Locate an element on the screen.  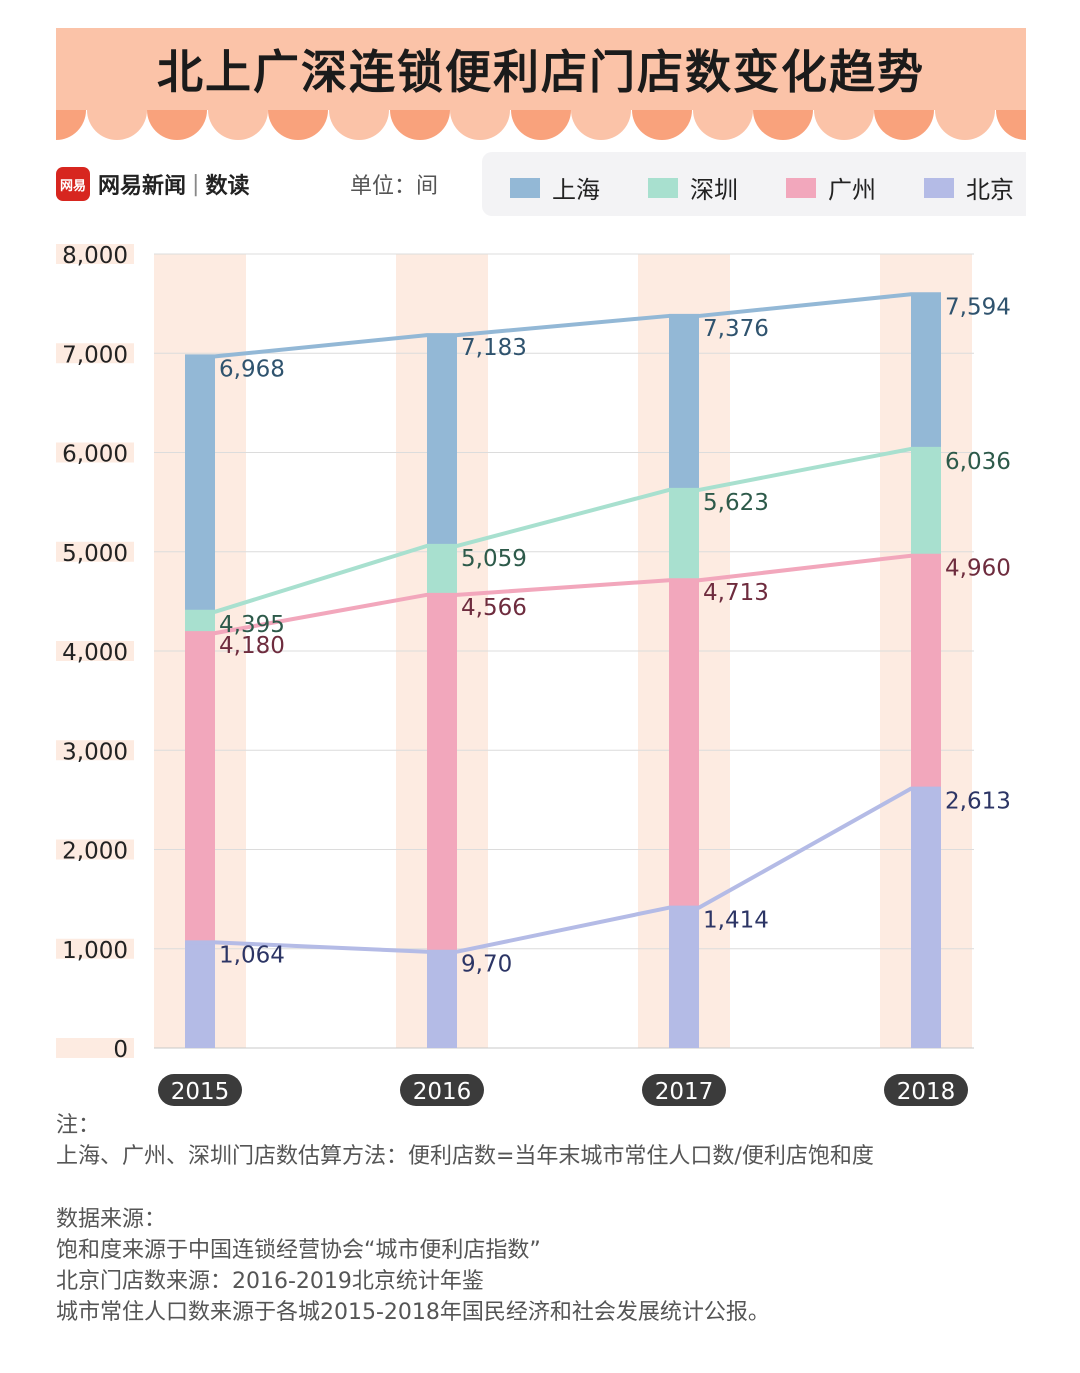
x-tick-label: 2015 is located at coordinates (200, 1092).